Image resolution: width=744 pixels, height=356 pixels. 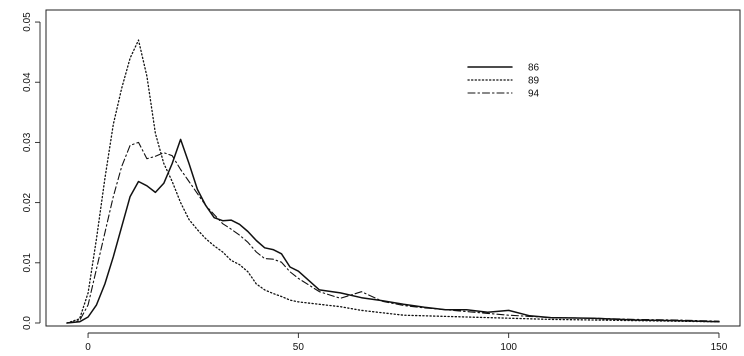 I want to click on y-tick-label: 0.0, so click(x=27, y=323).